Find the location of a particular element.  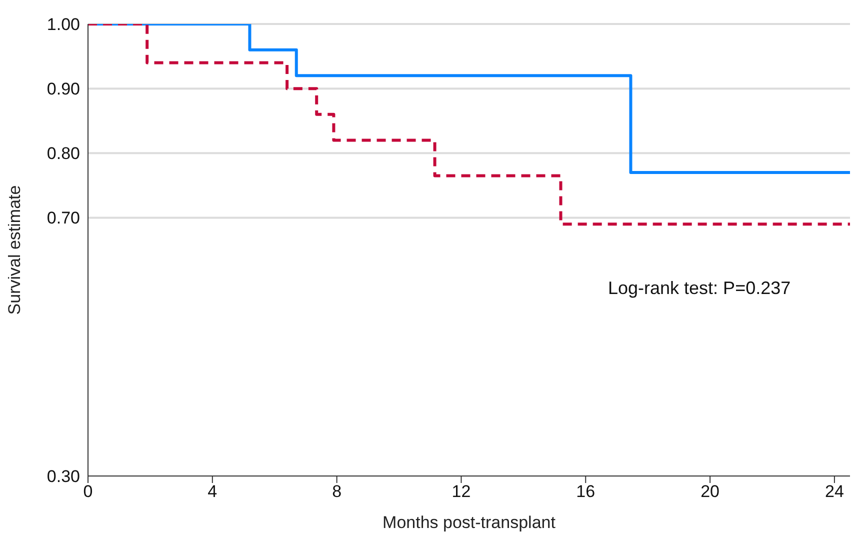

y-tick-label: 0.90 is located at coordinates (63, 89).